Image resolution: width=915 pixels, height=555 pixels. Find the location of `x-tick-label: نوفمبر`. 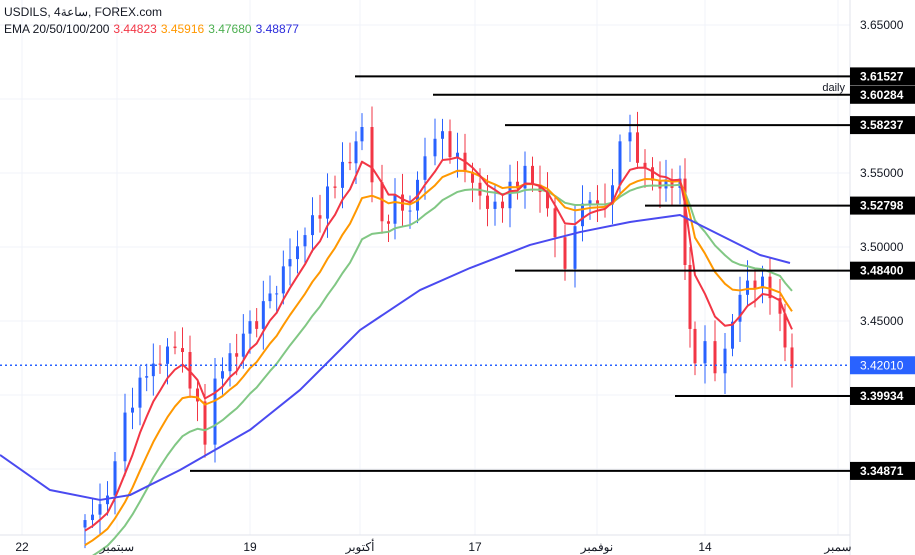

x-tick-label: نوفمبر is located at coordinates (596, 547).